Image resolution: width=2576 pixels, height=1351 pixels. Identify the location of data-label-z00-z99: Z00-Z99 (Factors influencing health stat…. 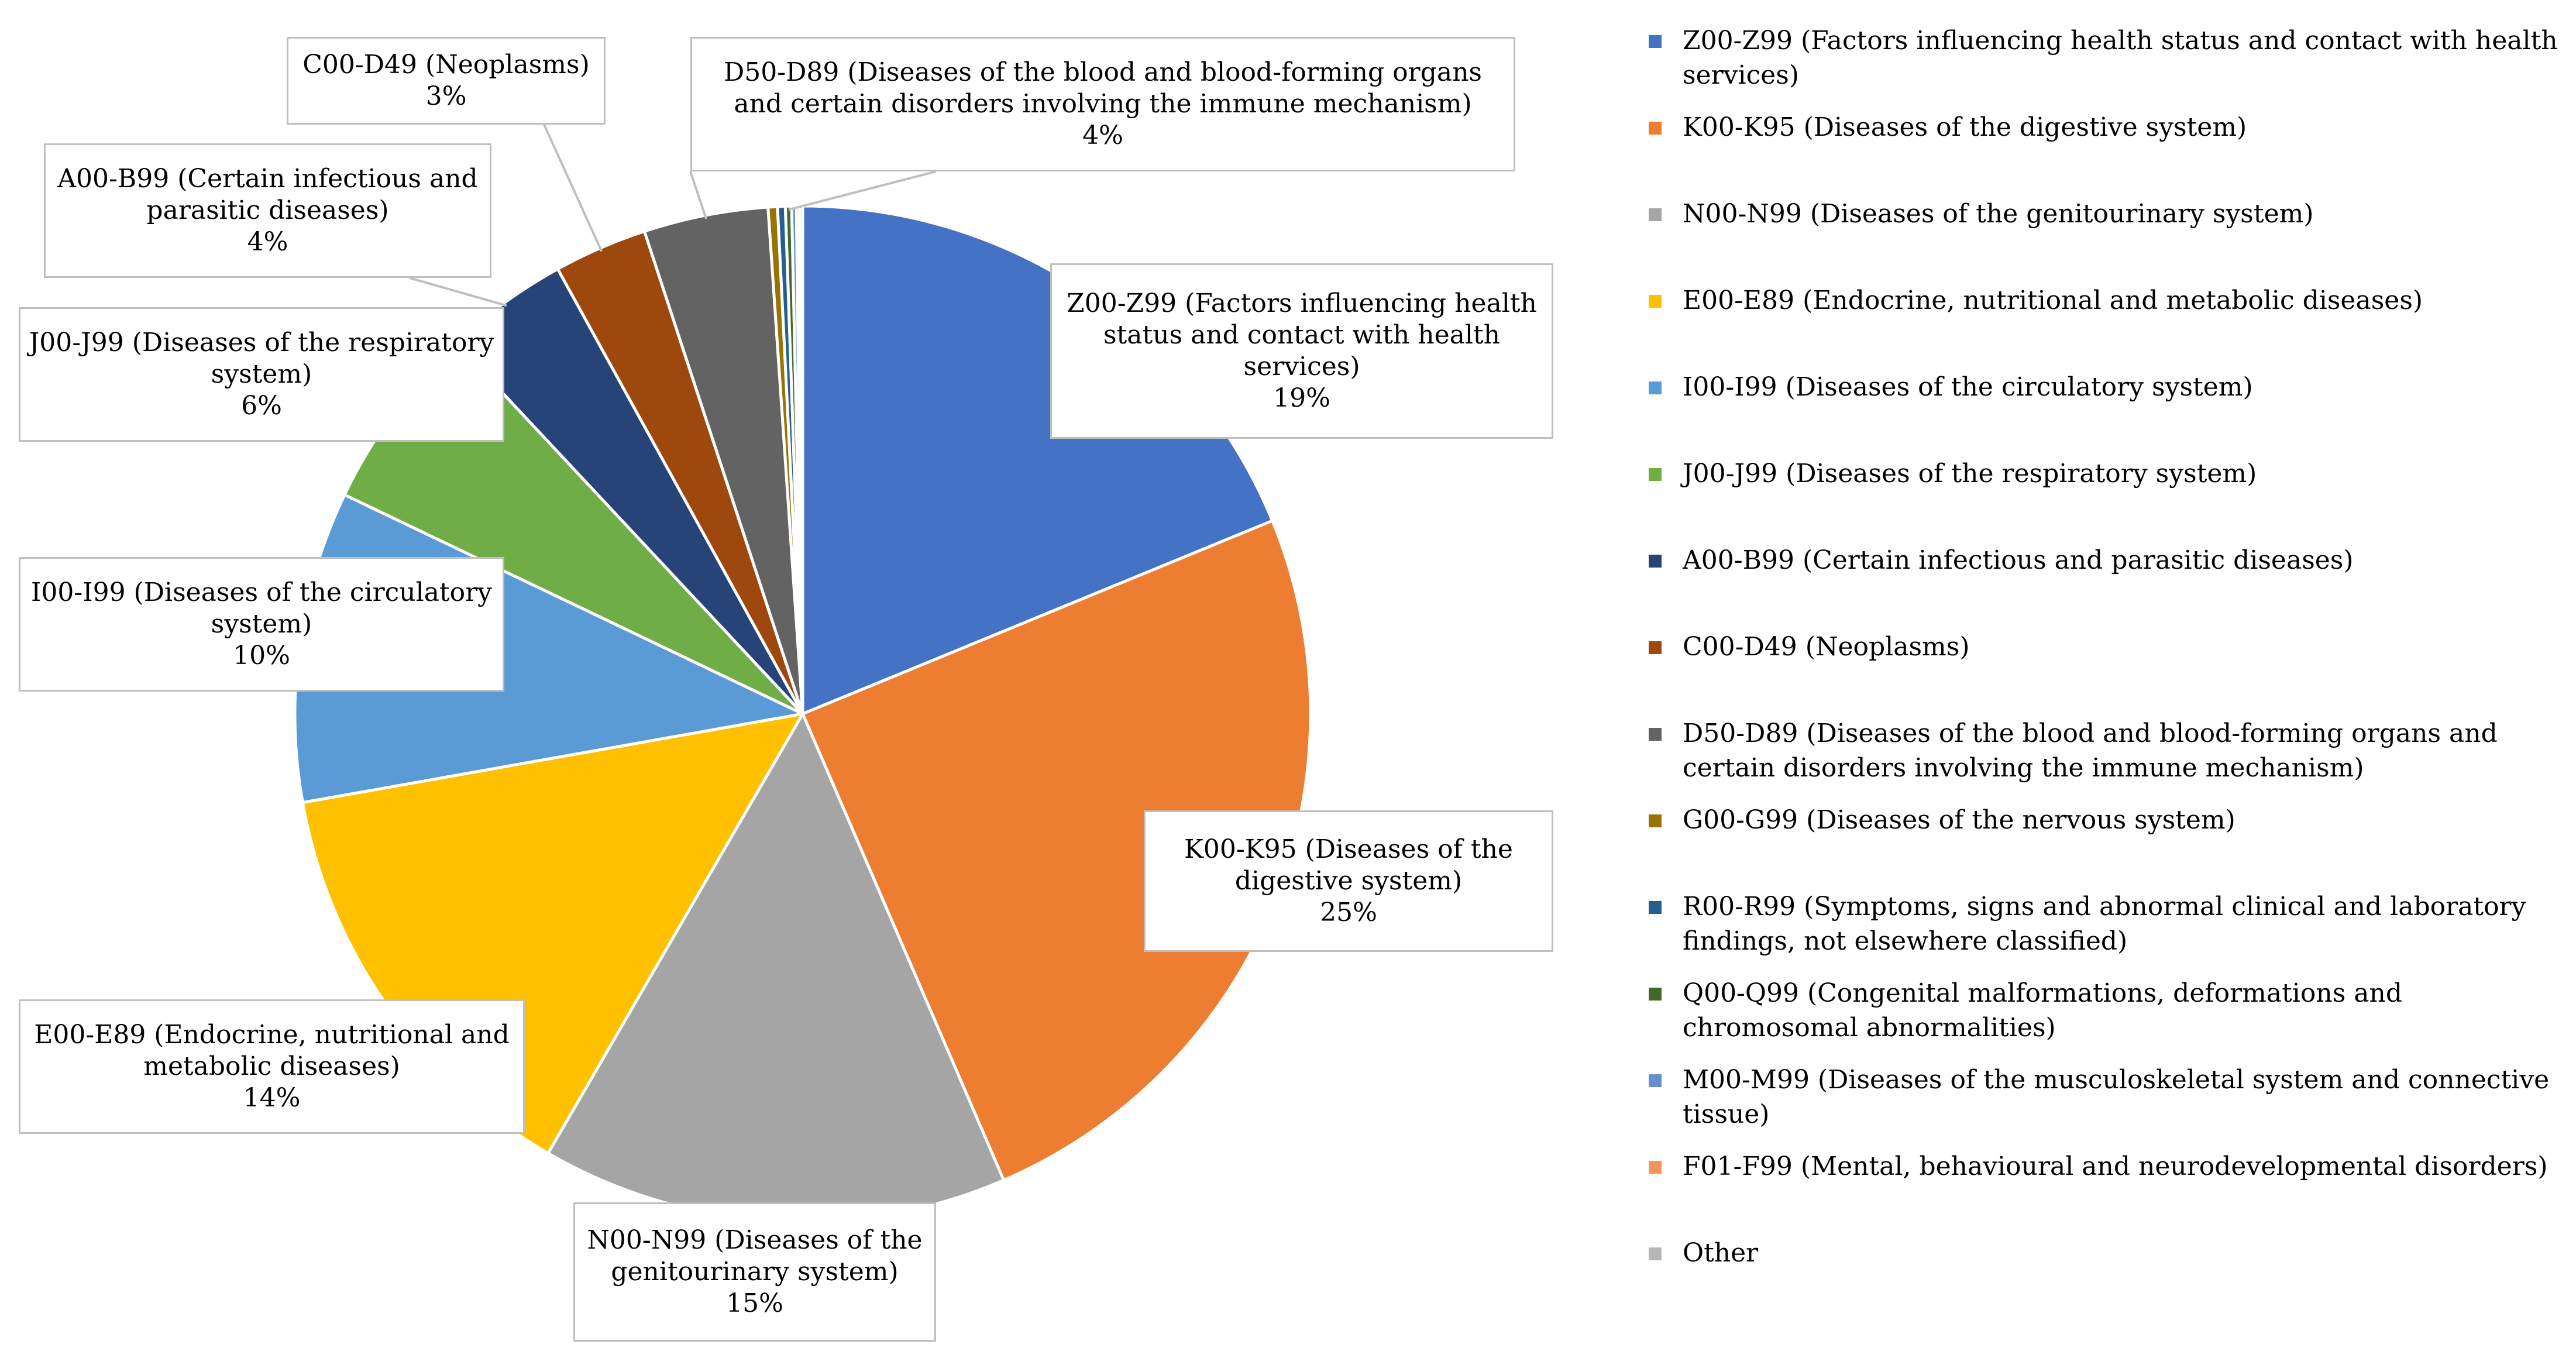
(1301, 351).